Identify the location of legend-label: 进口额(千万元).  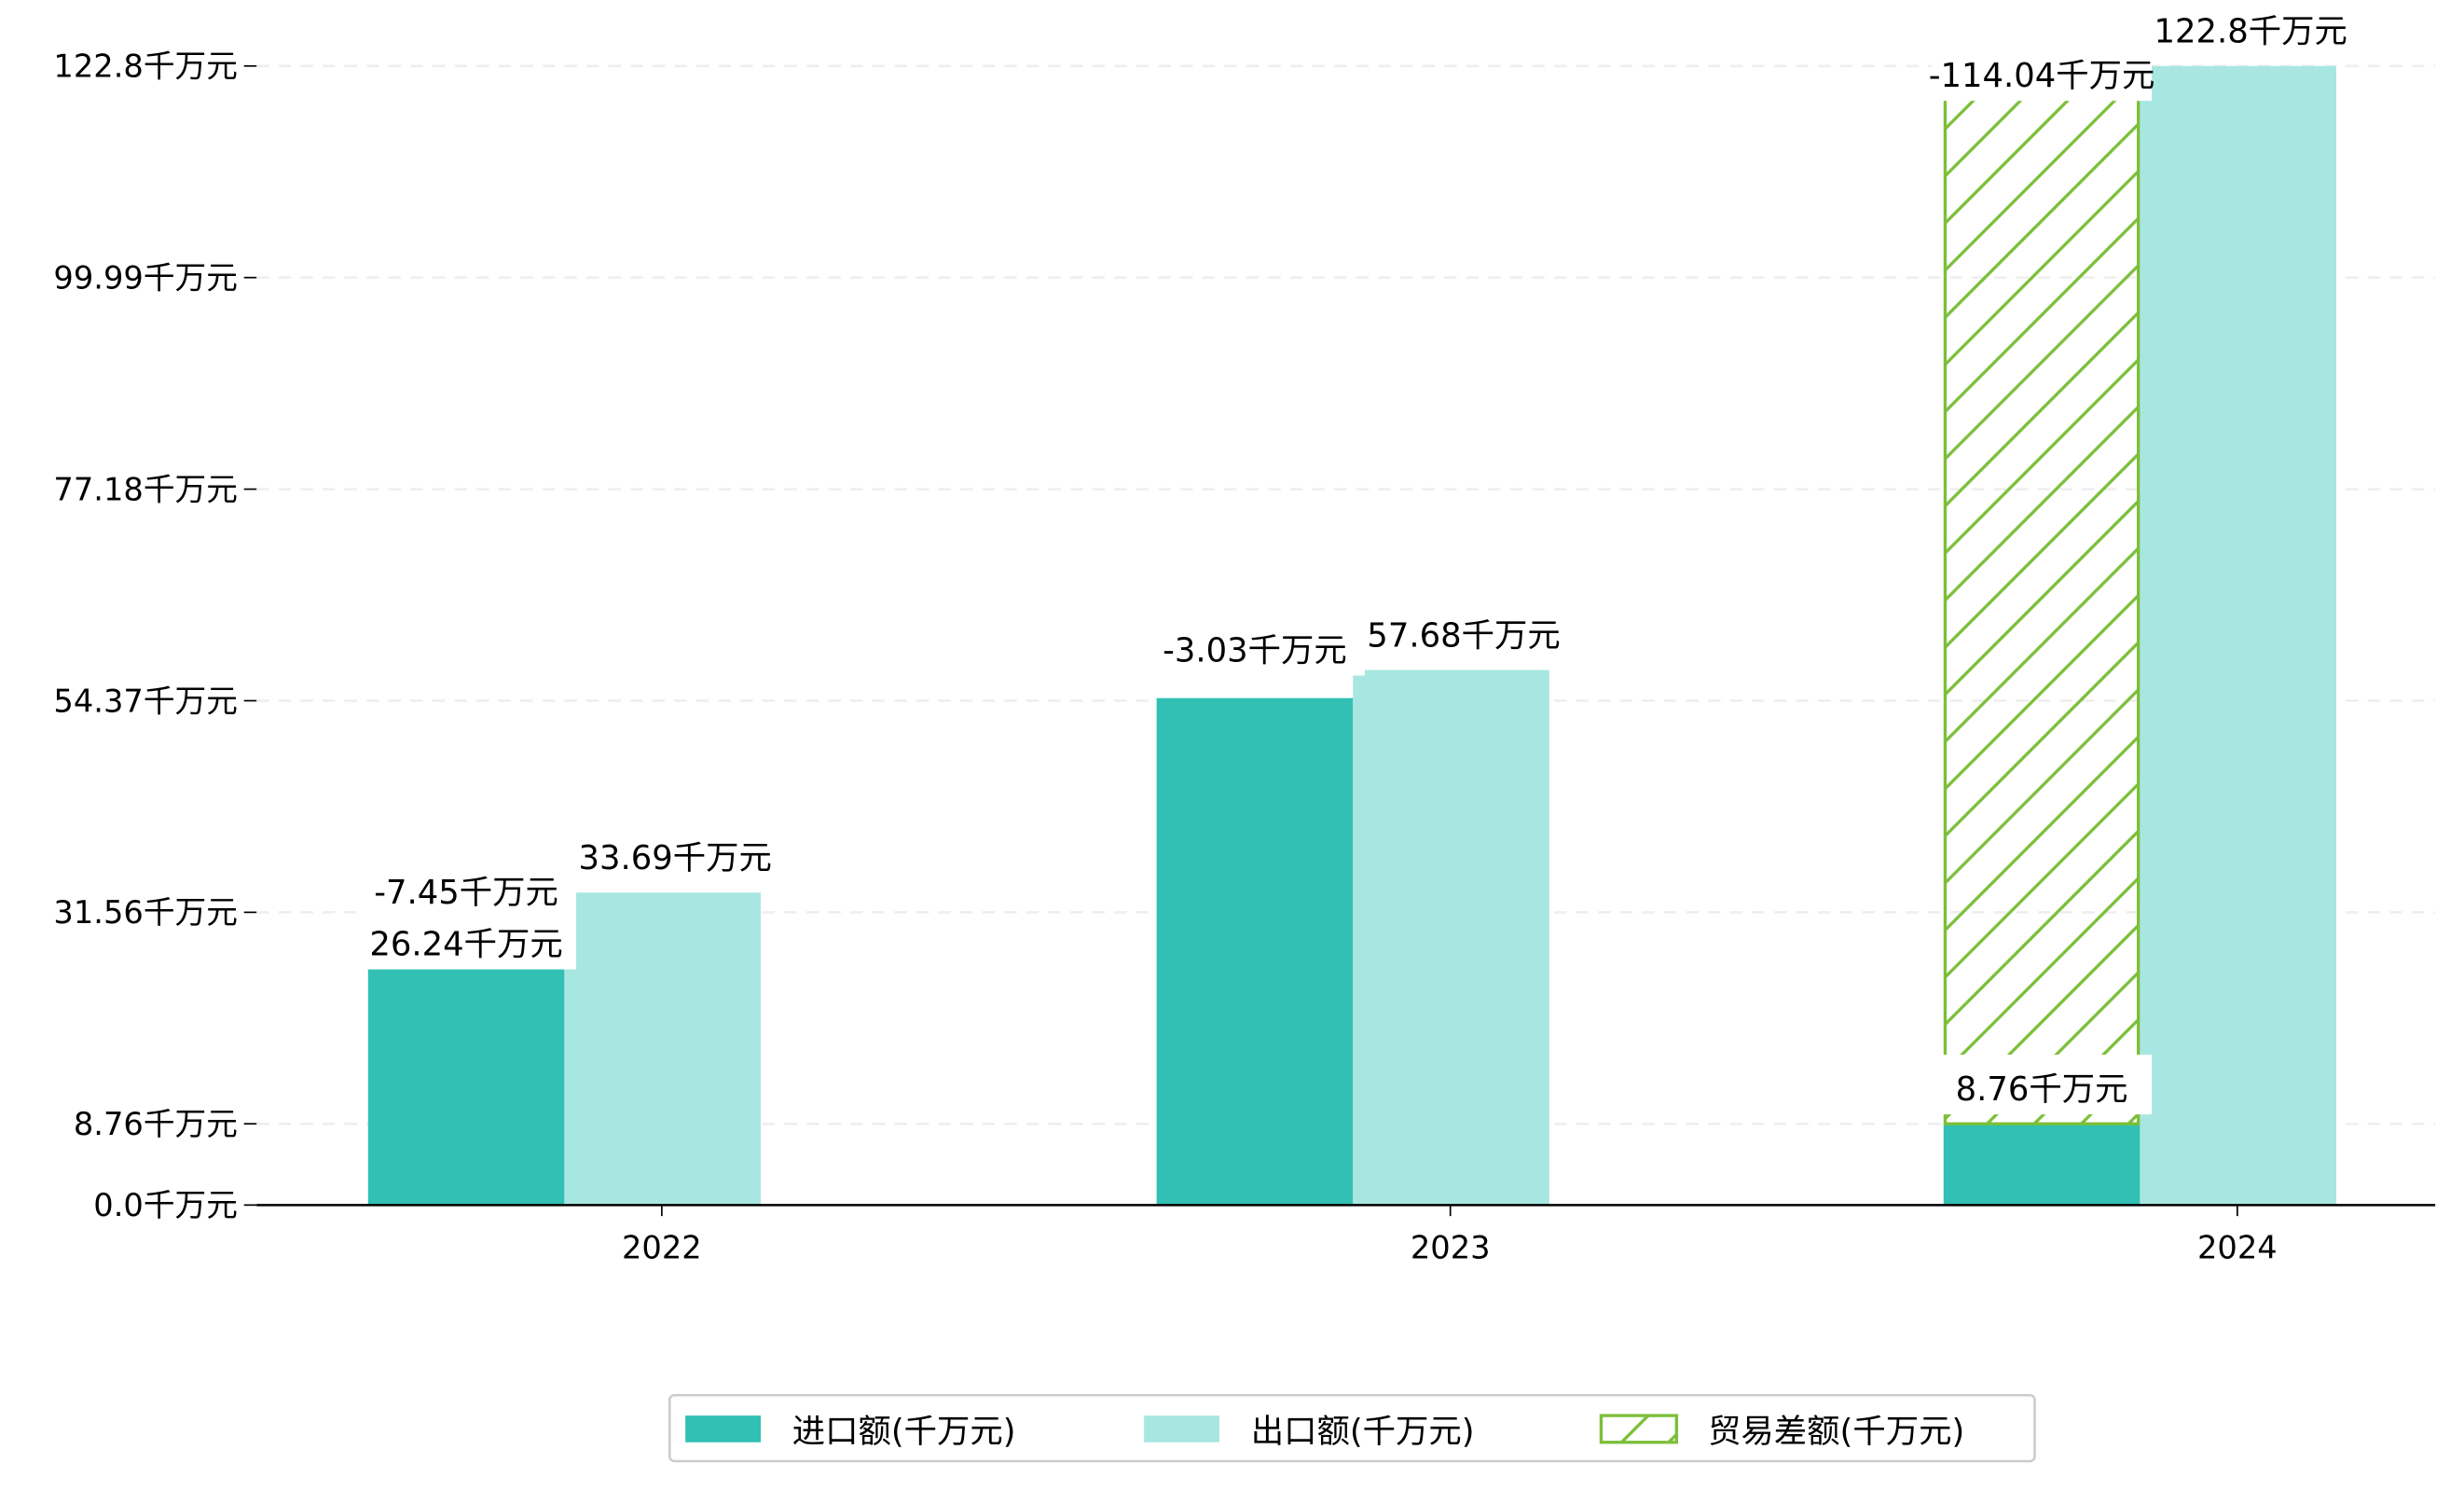
(904, 1432).